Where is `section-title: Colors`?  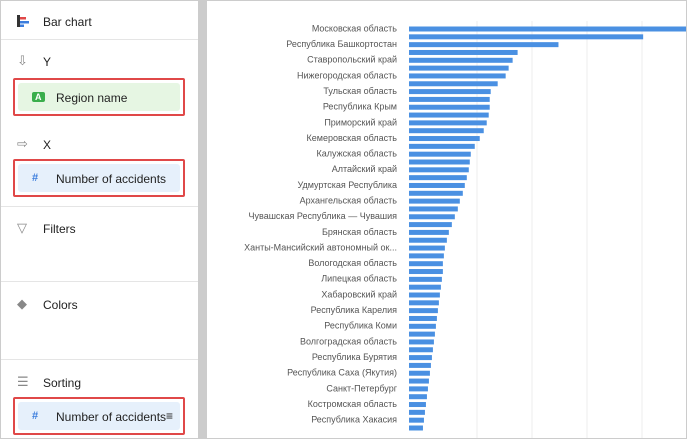
section-title: Colors is located at coordinates (60, 305).